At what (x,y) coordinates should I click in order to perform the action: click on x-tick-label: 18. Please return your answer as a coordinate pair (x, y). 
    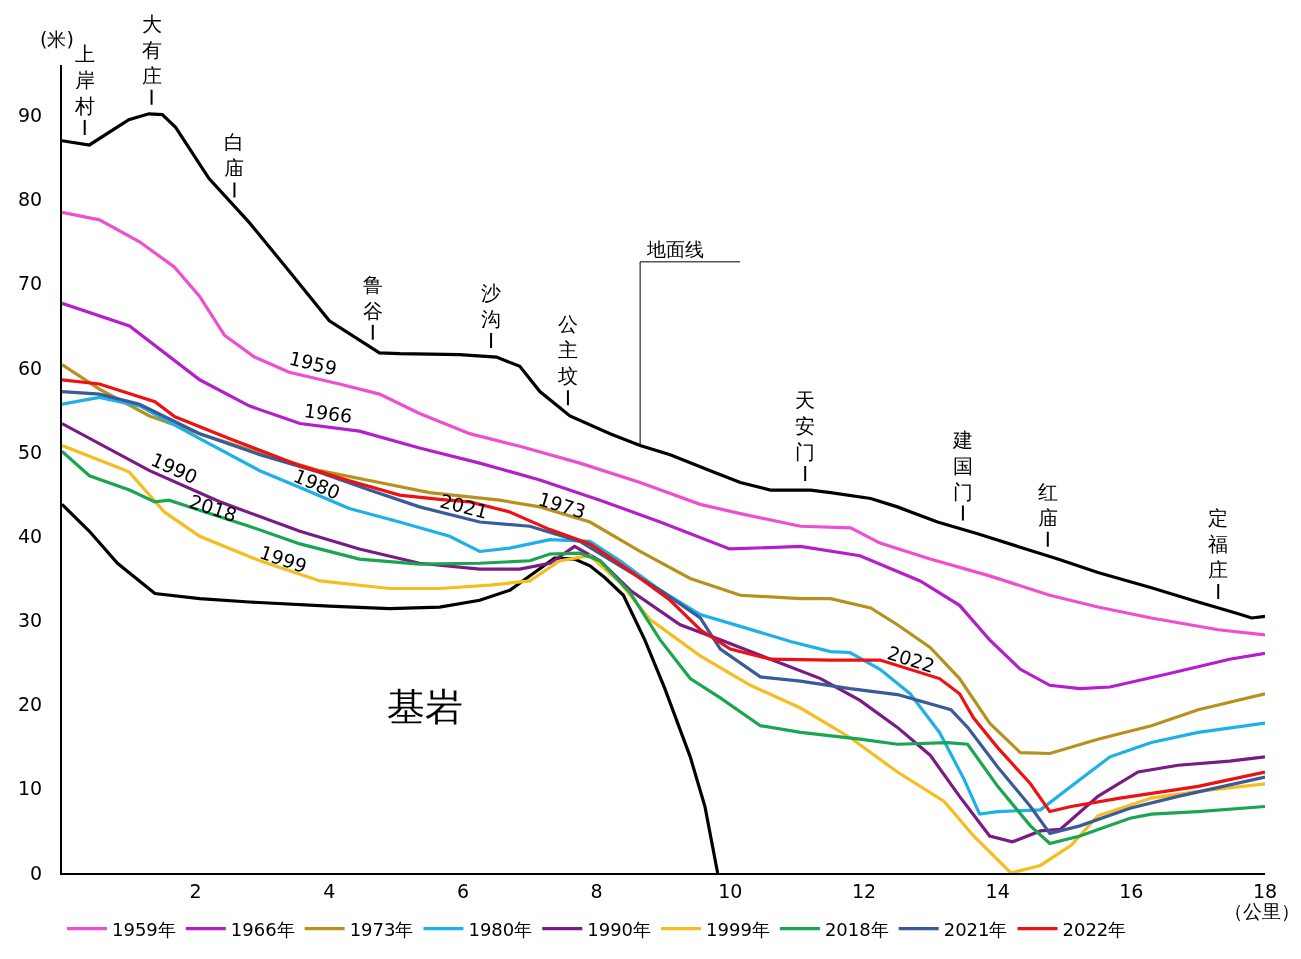
    Looking at the image, I should click on (1265, 890).